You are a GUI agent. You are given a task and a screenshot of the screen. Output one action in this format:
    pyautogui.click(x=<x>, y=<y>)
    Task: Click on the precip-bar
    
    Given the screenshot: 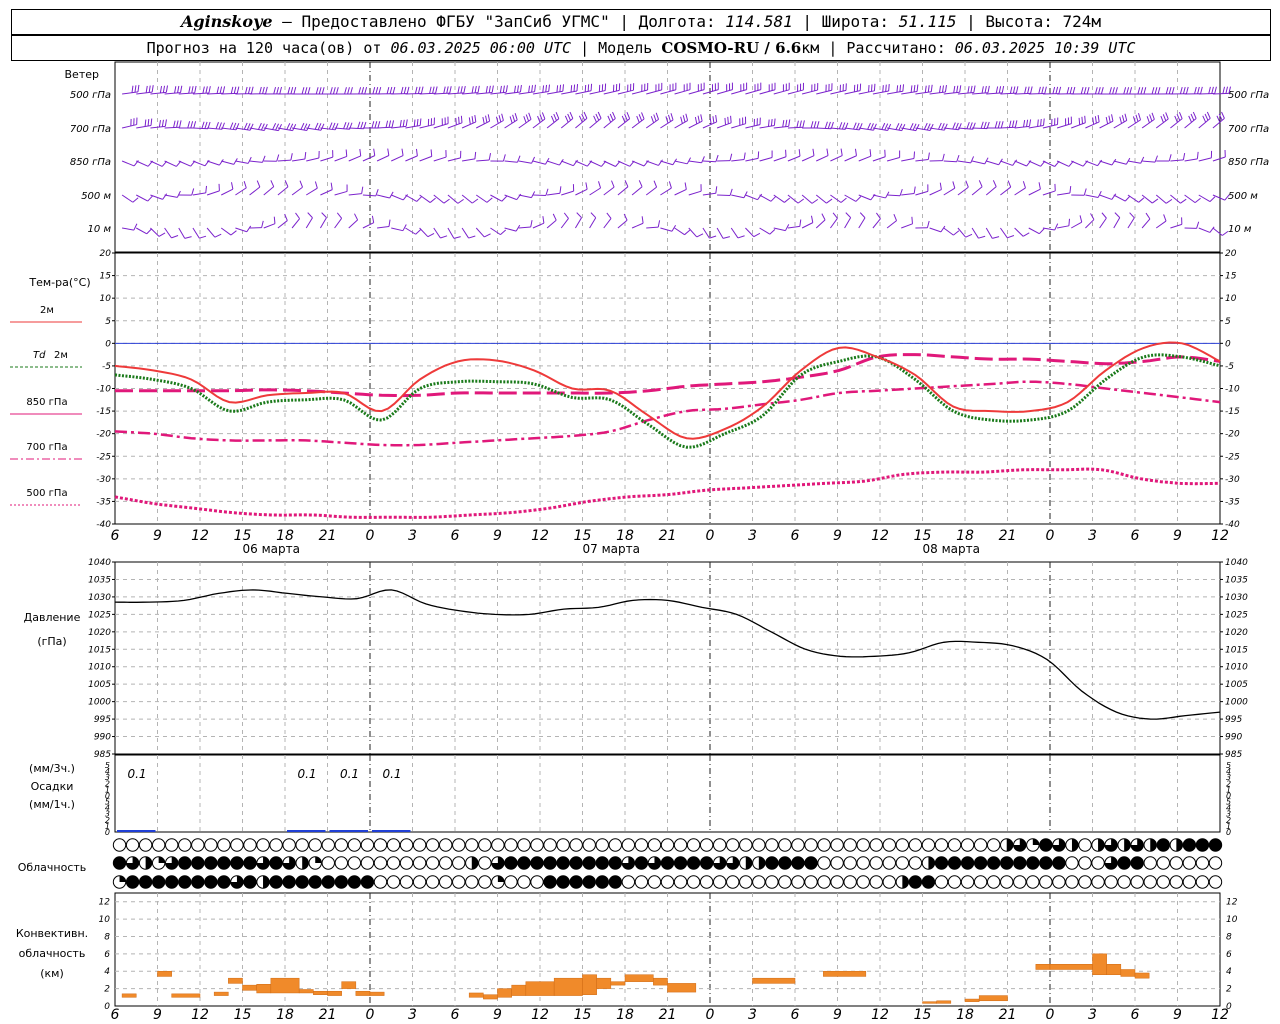 What is the action you would take?
    pyautogui.click(x=306, y=831)
    